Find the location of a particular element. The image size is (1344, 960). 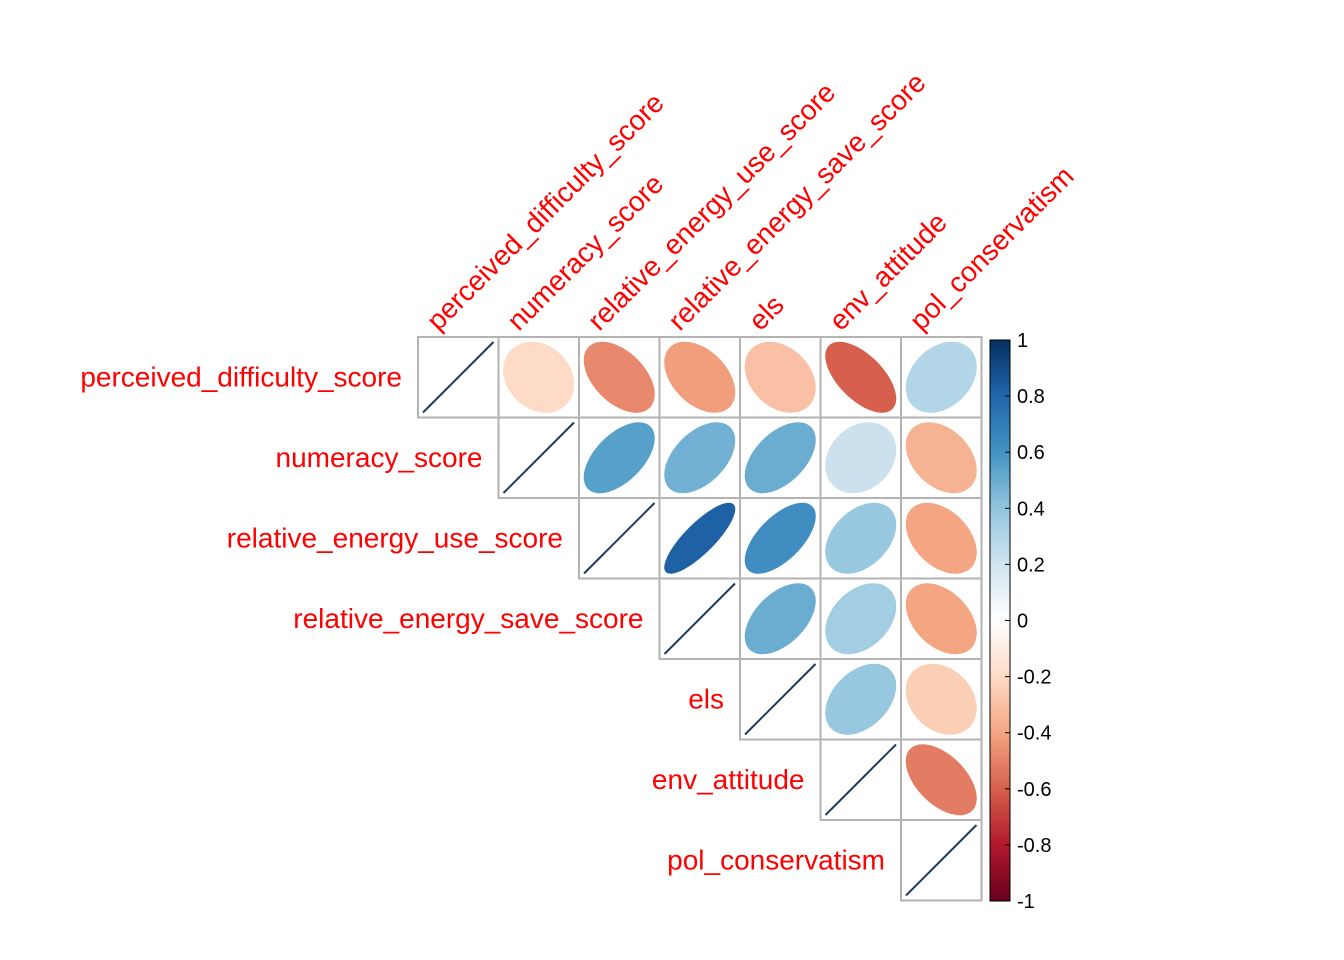

cell-numeracy-score-relative-energy-use-score is located at coordinates (619, 457).